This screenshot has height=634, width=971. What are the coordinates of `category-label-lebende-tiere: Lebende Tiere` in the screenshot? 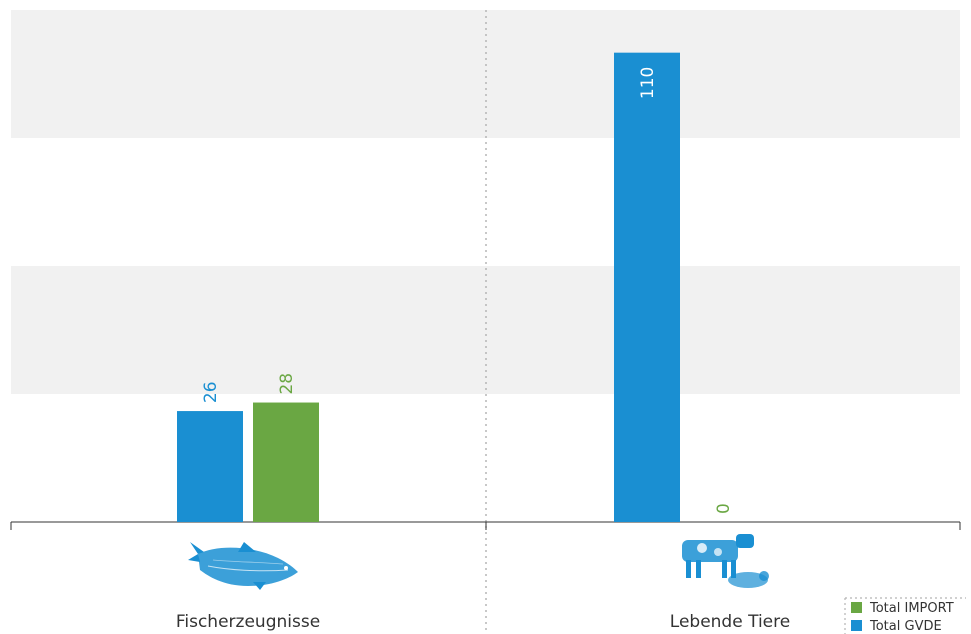 It's located at (730, 622).